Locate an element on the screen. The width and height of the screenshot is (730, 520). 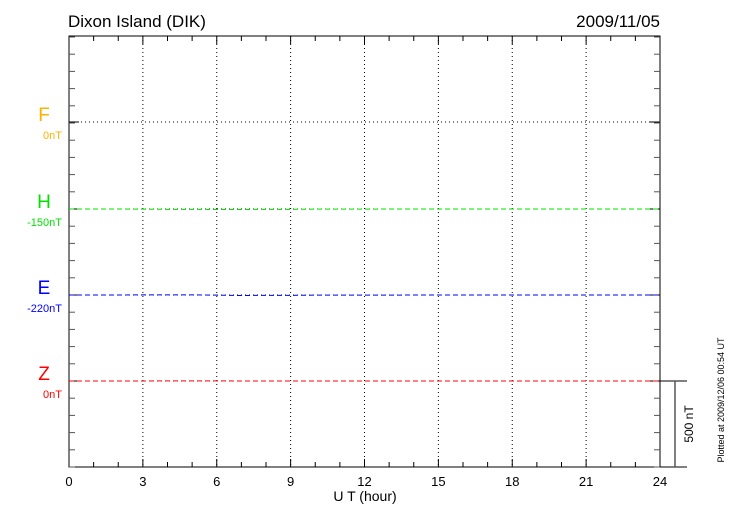
x-tick-label: 3 is located at coordinates (142, 481).